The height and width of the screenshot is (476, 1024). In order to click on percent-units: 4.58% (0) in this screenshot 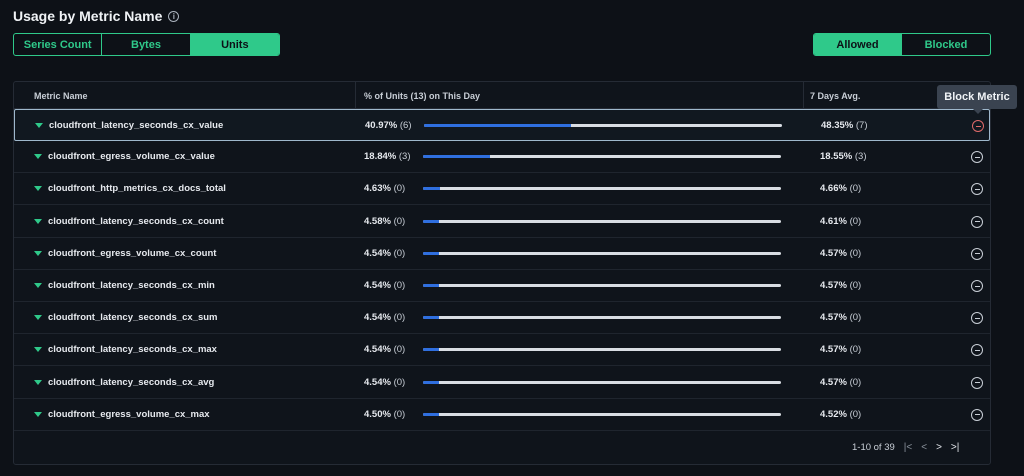, I will do `click(384, 221)`.